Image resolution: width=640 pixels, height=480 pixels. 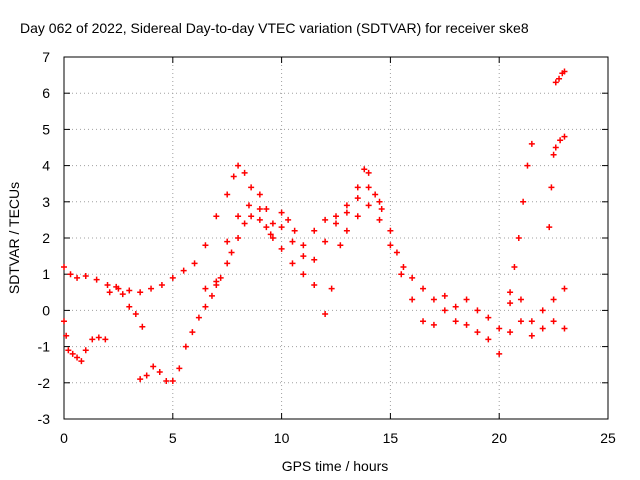 I want to click on x-tick-label: 0, so click(x=64, y=438).